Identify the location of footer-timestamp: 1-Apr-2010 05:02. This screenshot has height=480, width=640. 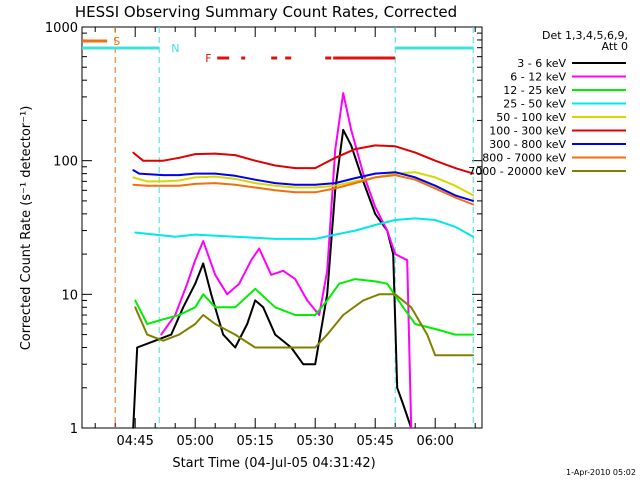
(601, 472).